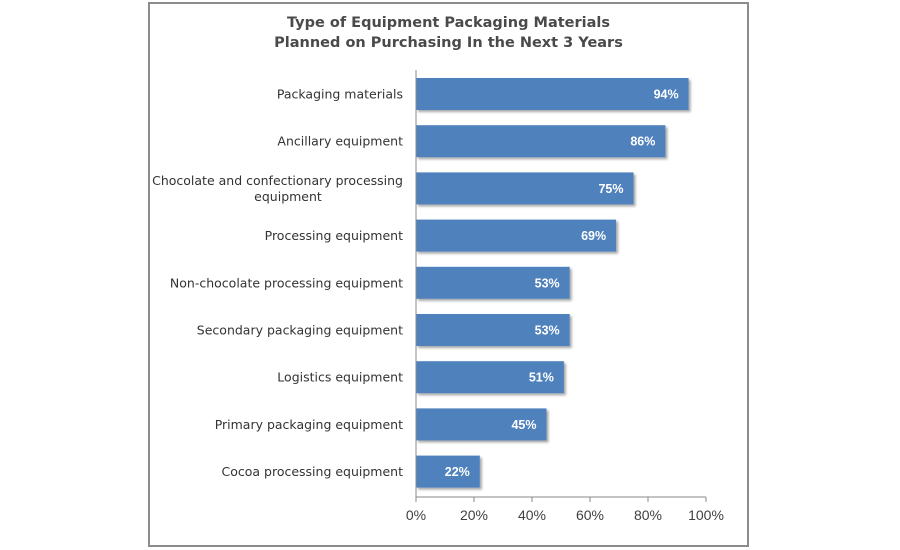 This screenshot has width=900, height=550. Describe the element at coordinates (340, 141) in the screenshot. I see `category-label: Ancillary equipment` at that location.